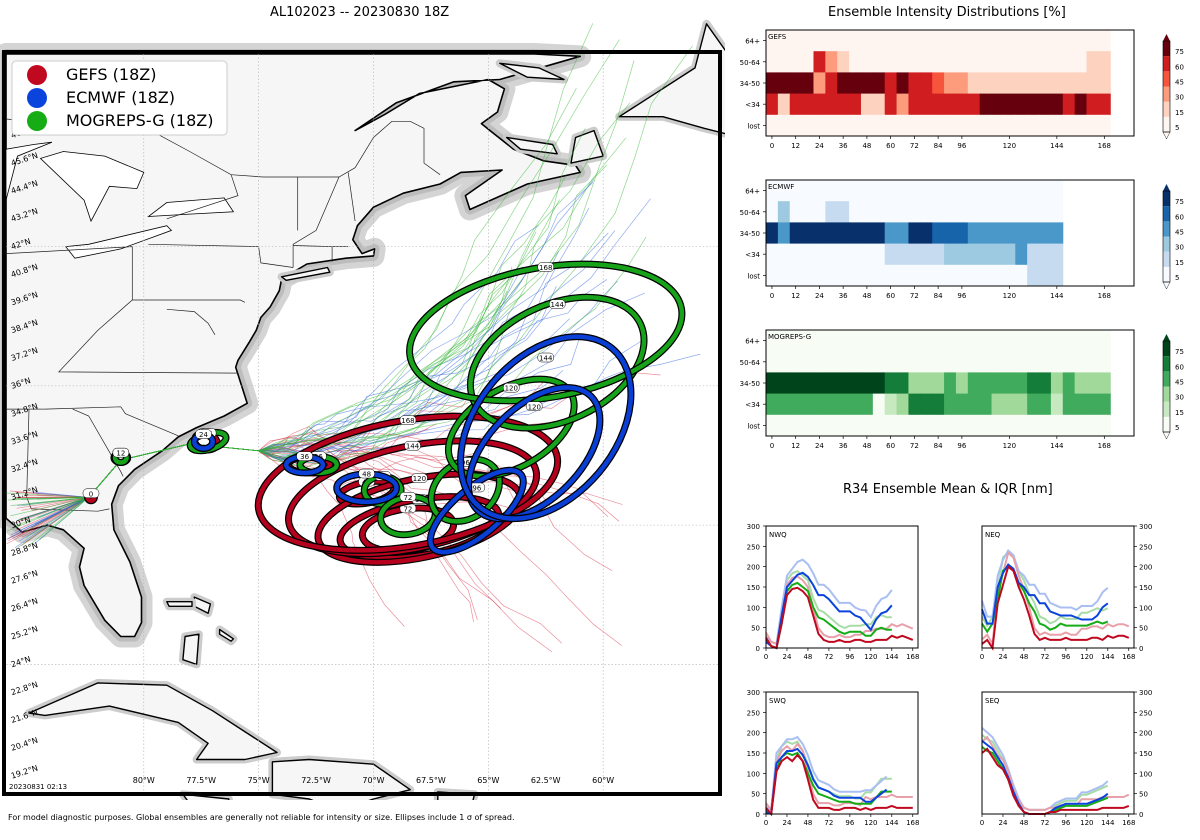 The width and height of the screenshot is (1200, 840). Describe the element at coordinates (1057, 446) in the screenshot. I see `x-tick-label: 144` at that location.